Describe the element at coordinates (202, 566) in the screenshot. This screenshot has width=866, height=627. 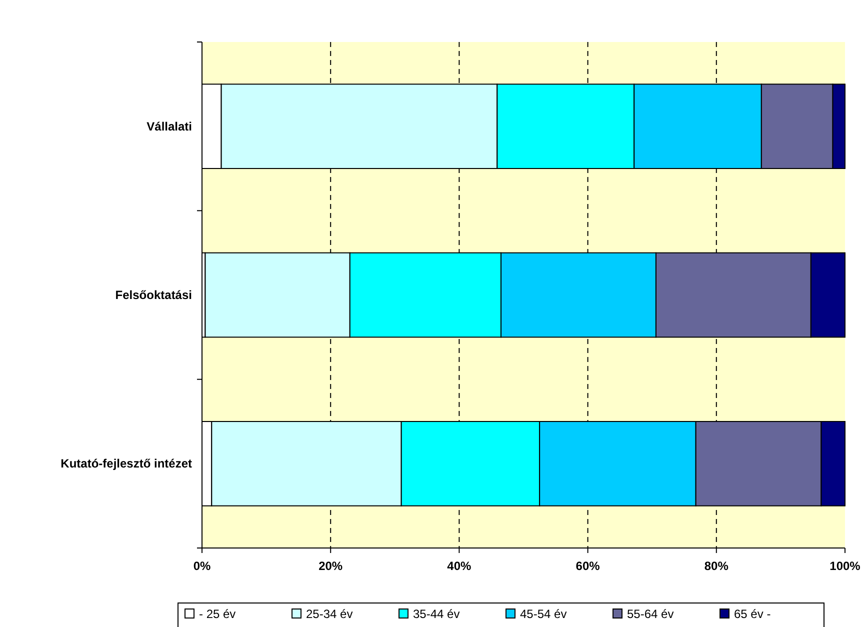
I see `x-tick-label: 0%` at that location.